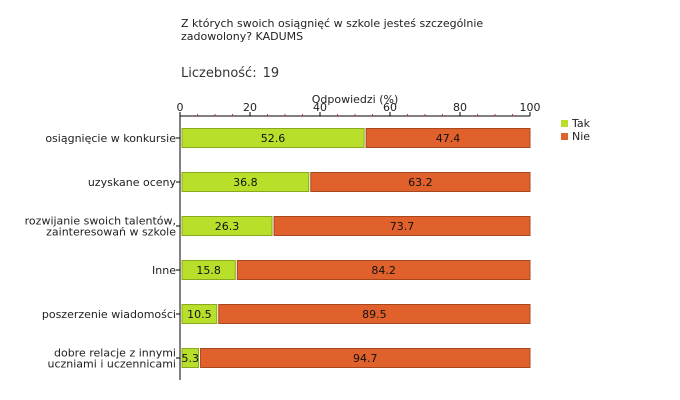  What do you see at coordinates (581, 136) in the screenshot?
I see `legend-label: Nie` at bounding box center [581, 136].